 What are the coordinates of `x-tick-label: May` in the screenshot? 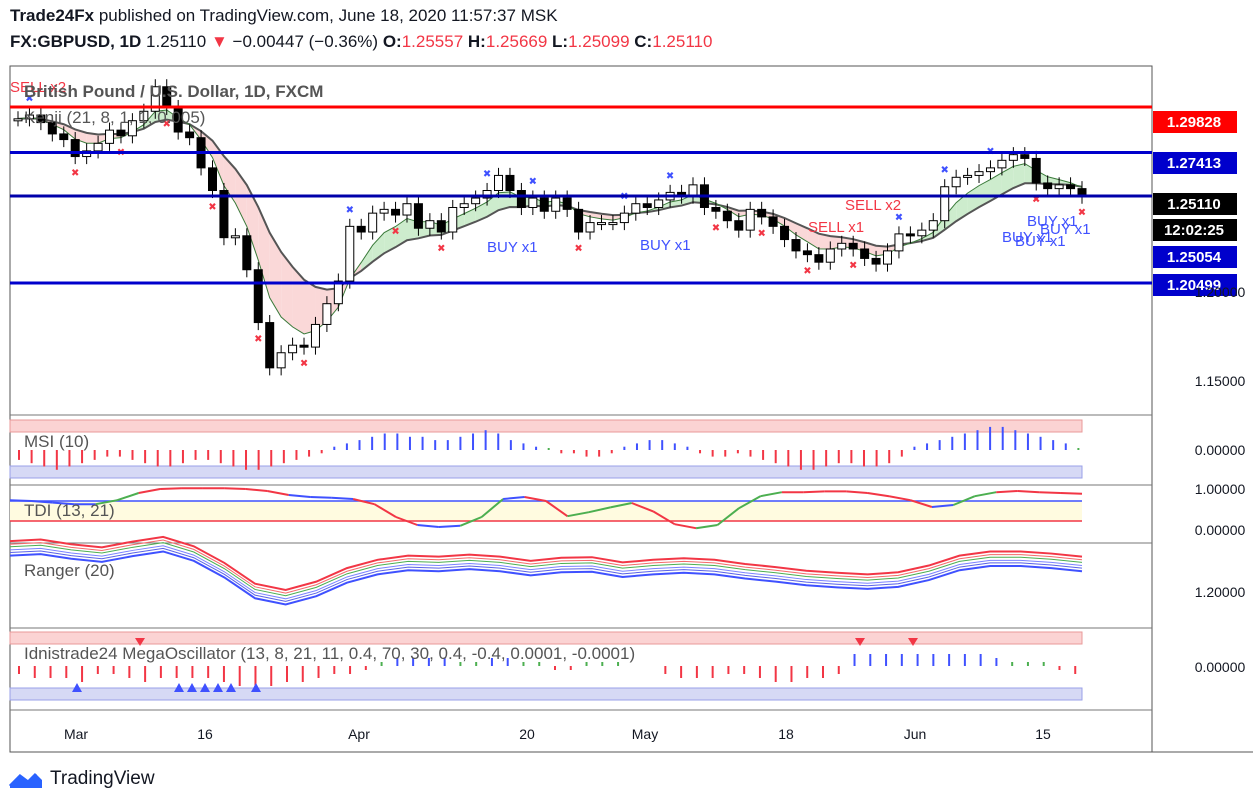 It's located at (645, 734).